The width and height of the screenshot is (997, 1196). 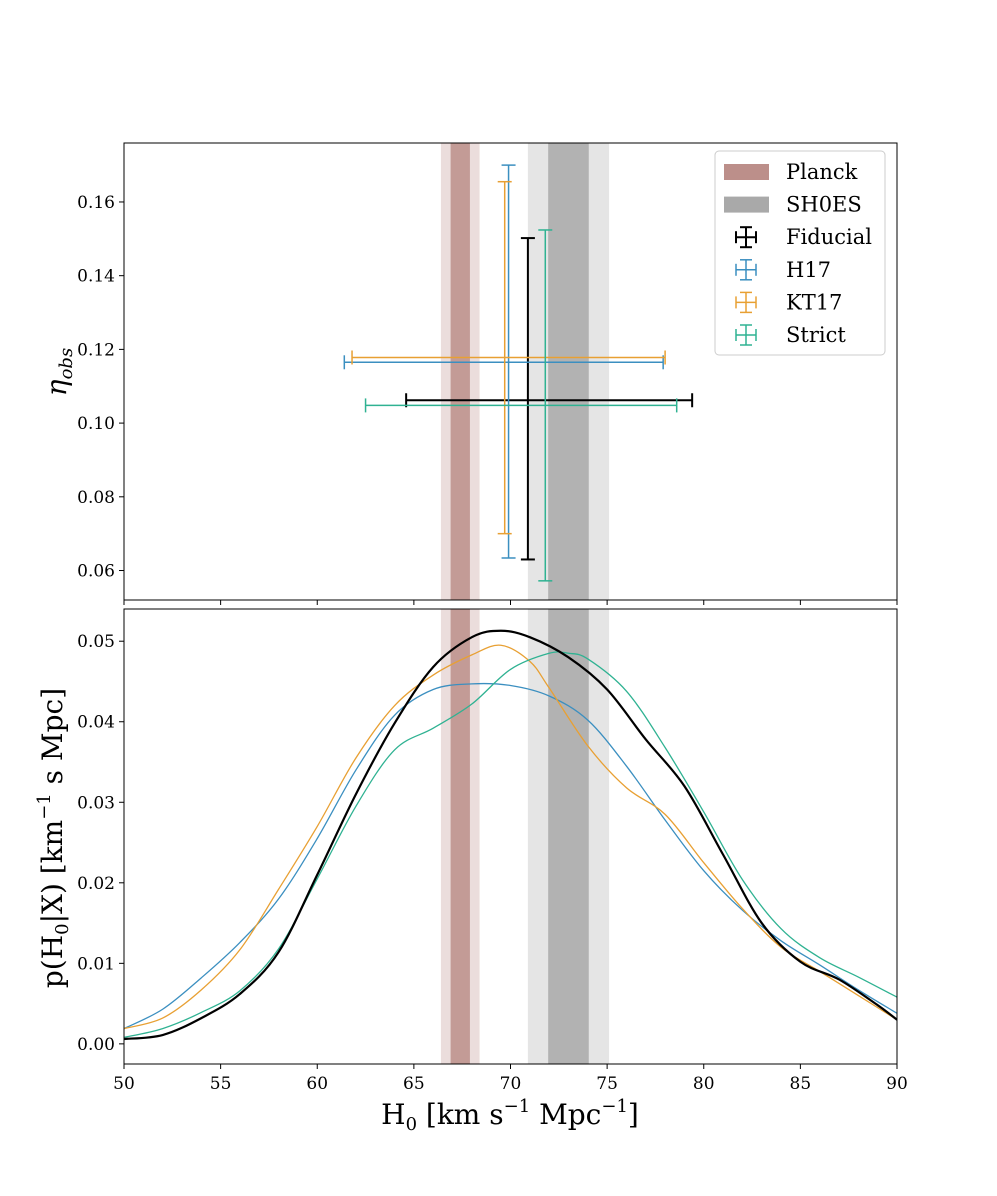 What do you see at coordinates (96, 572) in the screenshot?
I see `top-ytick-label: 0.06` at bounding box center [96, 572].